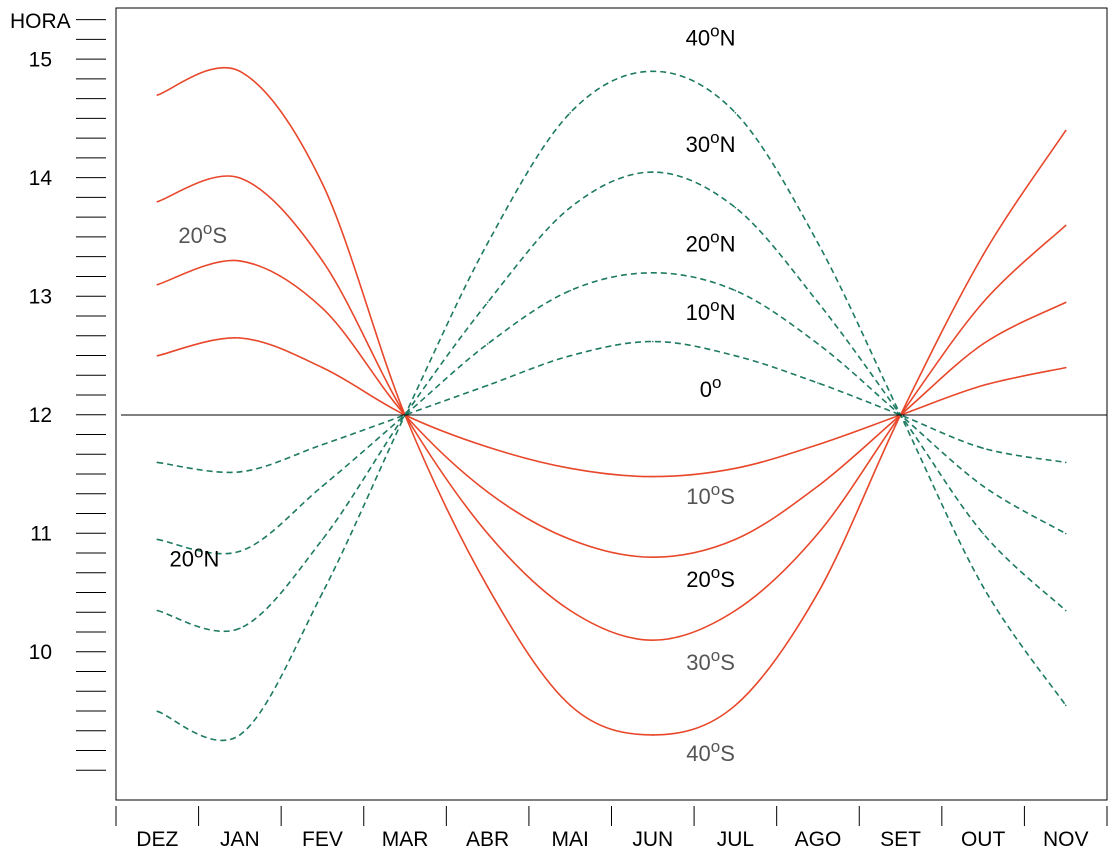 The height and width of the screenshot is (850, 1108). What do you see at coordinates (322, 839) in the screenshot?
I see `x-tick-label: FEV` at bounding box center [322, 839].